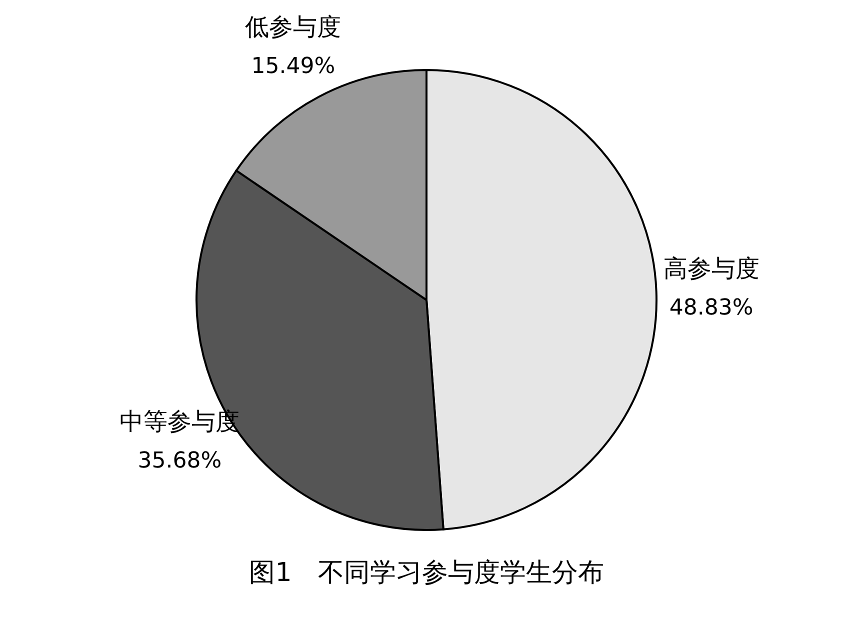 Image resolution: width=853 pixels, height=637 pixels. I want to click on data-label: 15.49%, so click(293, 67).